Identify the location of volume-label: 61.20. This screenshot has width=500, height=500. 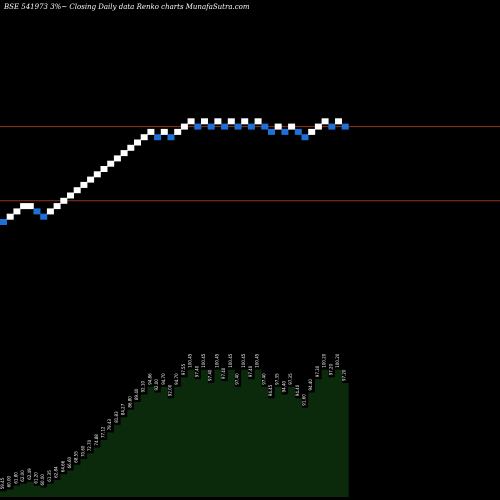
(36, 478).